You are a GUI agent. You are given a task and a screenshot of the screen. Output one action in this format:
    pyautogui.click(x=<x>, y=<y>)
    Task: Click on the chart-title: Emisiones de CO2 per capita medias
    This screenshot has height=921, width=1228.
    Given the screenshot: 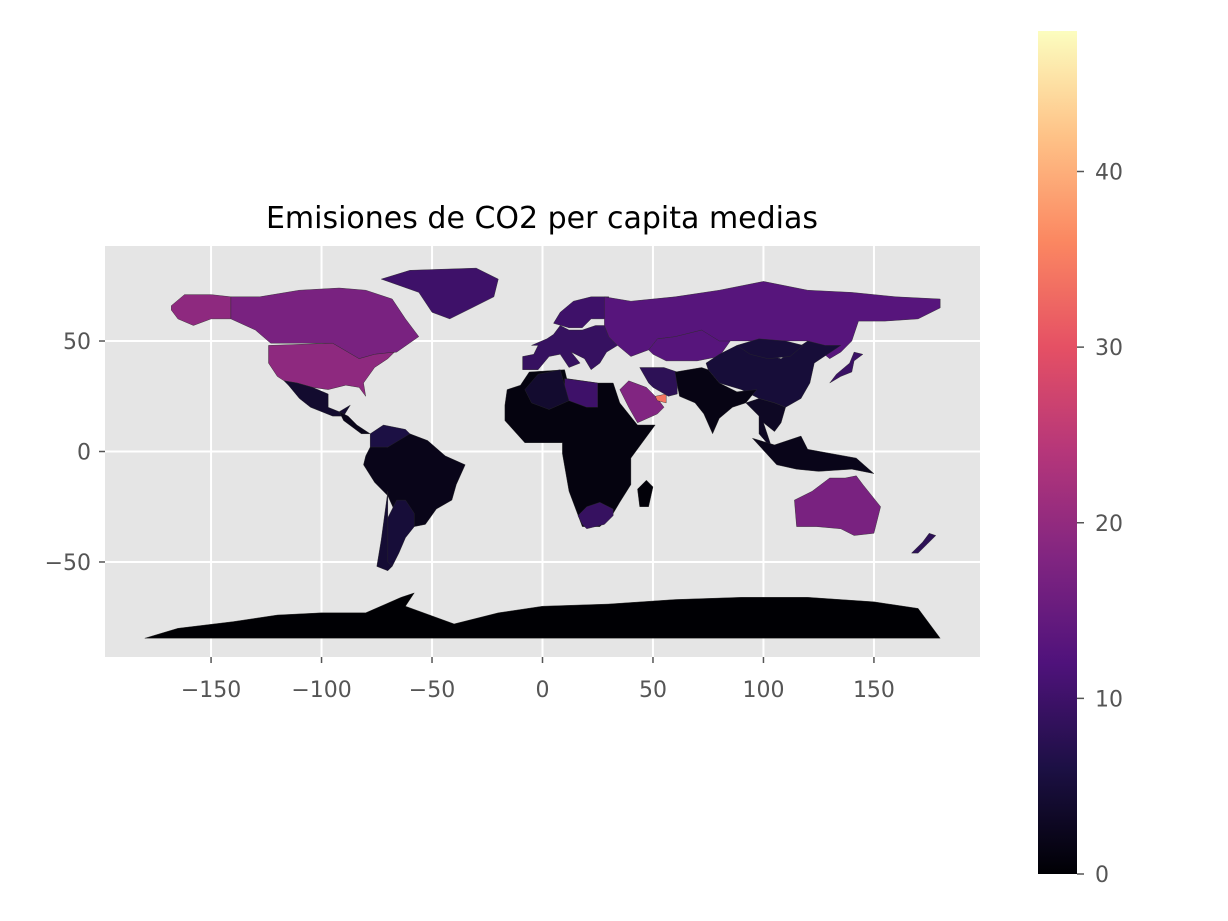 What is the action you would take?
    pyautogui.click(x=542, y=218)
    